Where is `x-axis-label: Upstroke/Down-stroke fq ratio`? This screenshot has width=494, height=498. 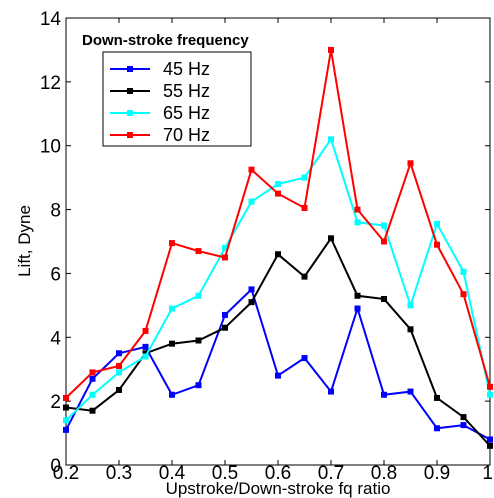 x-axis-label: Upstroke/Down-stroke fq ratio is located at coordinates (278, 488).